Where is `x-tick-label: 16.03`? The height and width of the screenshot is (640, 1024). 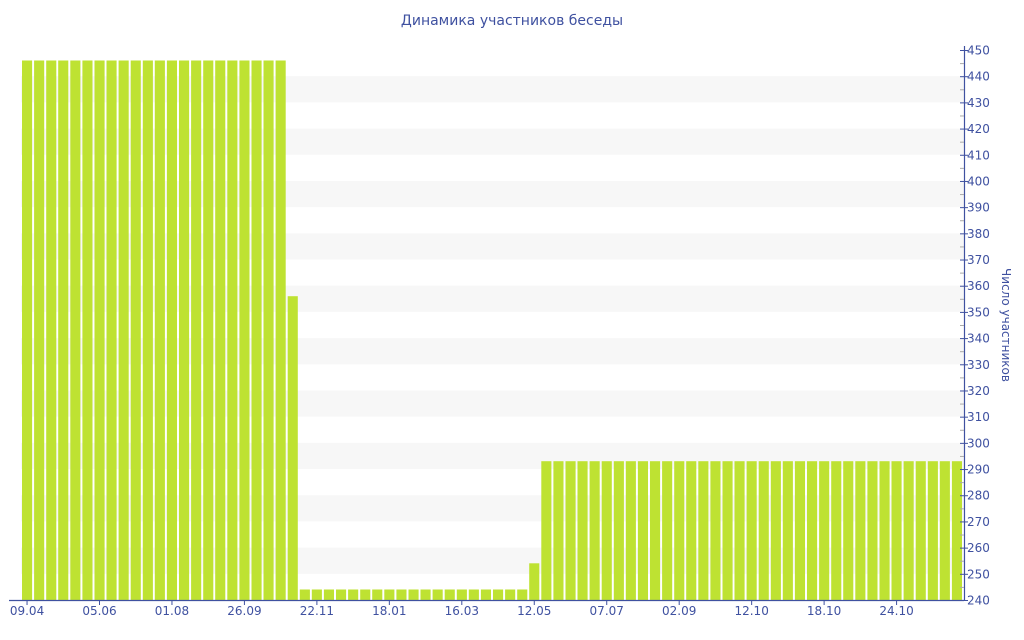 x-tick-label: 16.03 is located at coordinates (462, 611).